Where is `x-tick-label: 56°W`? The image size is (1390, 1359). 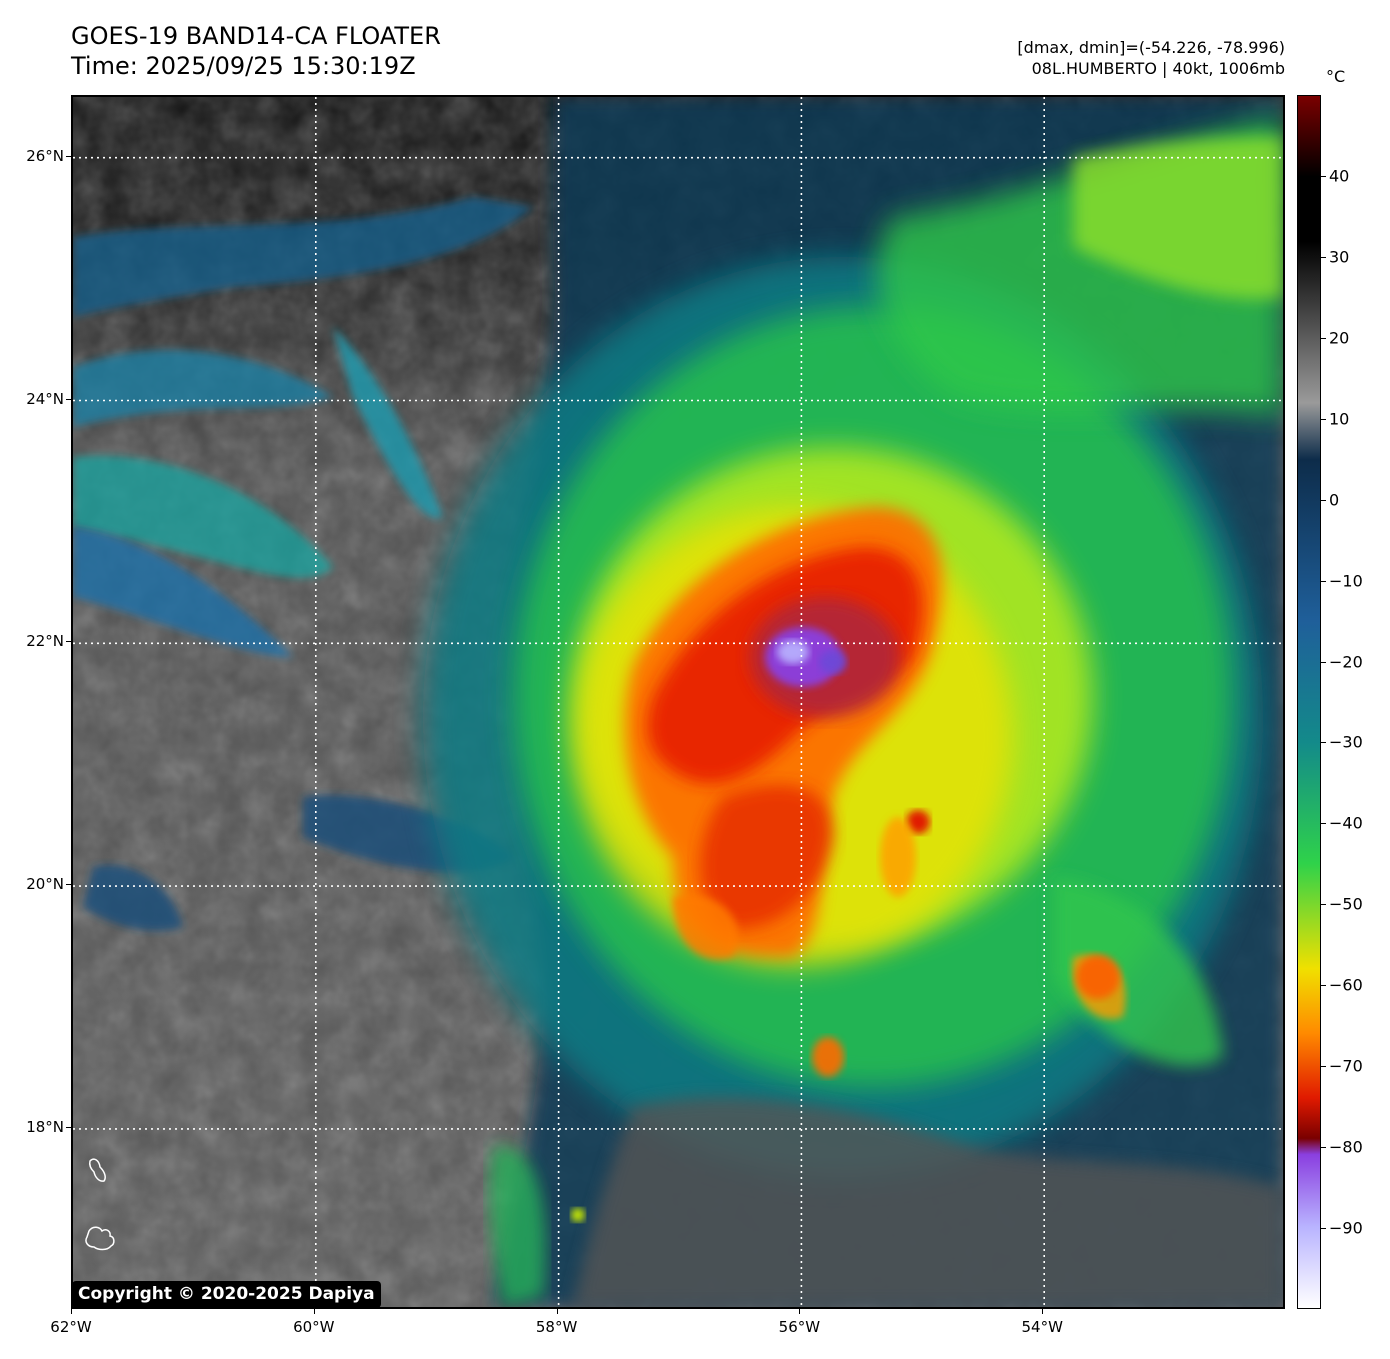 x-tick-label: 56°W is located at coordinates (799, 1327).